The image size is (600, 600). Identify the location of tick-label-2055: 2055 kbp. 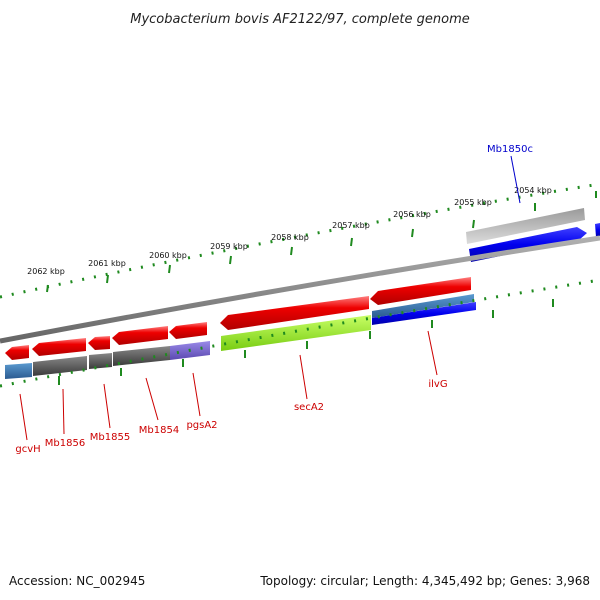
(473, 202).